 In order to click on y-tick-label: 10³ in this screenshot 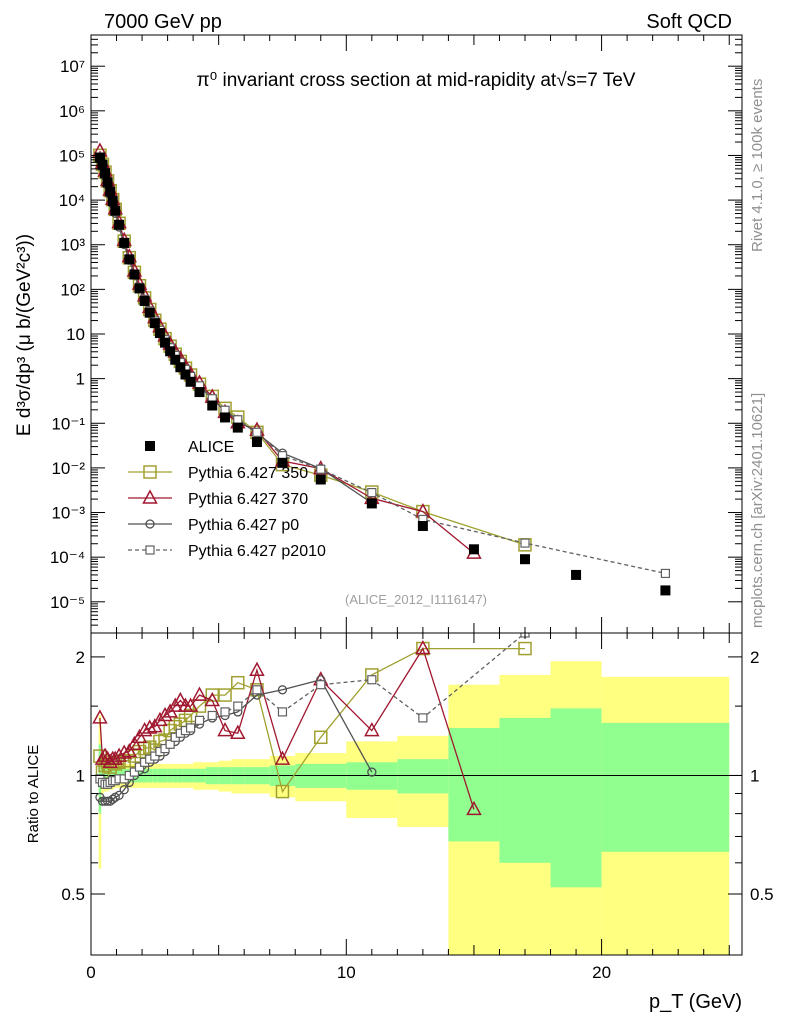, I will do `click(72, 245)`.